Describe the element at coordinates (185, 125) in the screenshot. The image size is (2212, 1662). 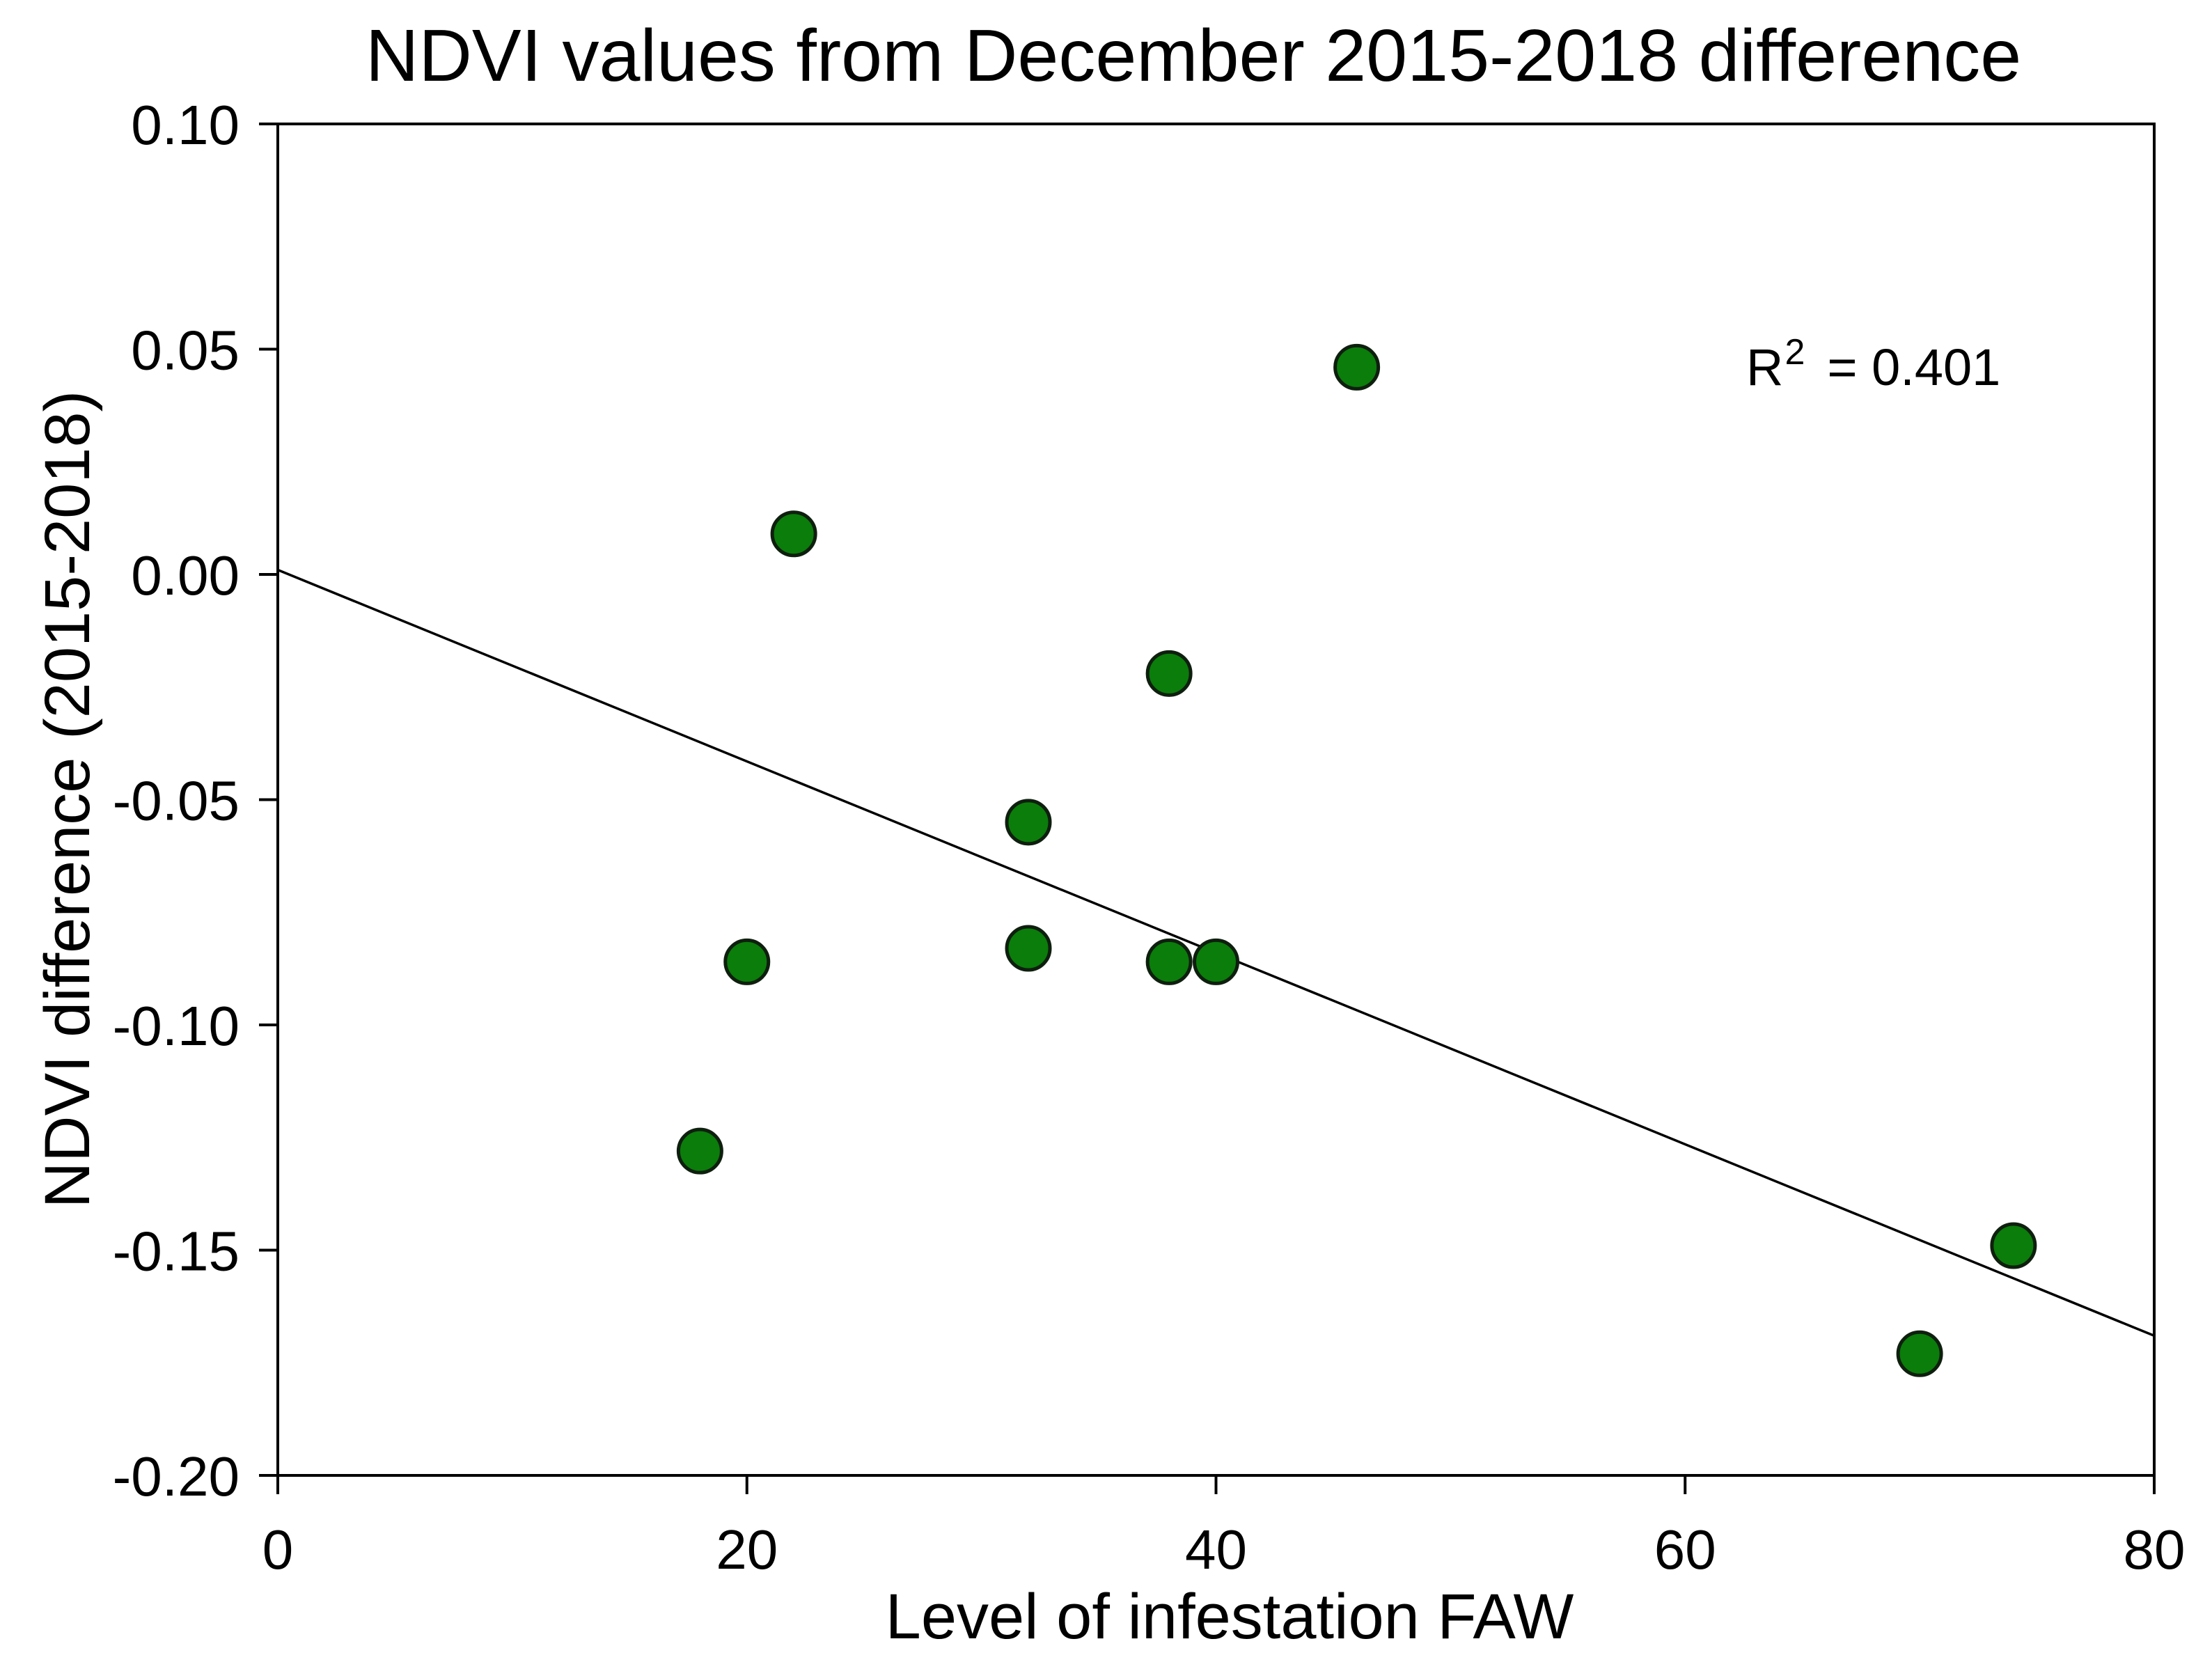
I see `y-tick-label: 0.10` at that location.